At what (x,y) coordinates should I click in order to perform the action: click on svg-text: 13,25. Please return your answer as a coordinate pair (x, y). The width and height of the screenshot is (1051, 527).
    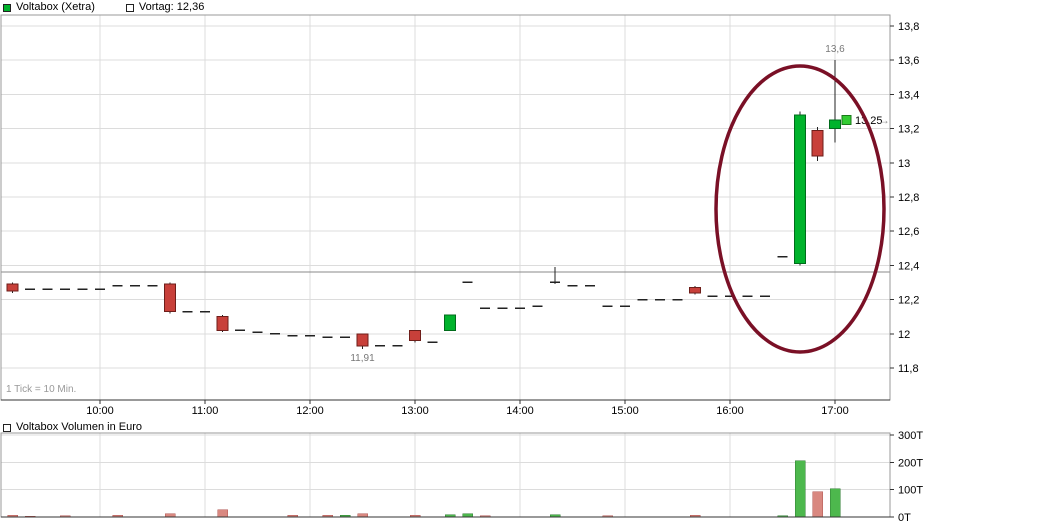
    Looking at the image, I should click on (869, 121).